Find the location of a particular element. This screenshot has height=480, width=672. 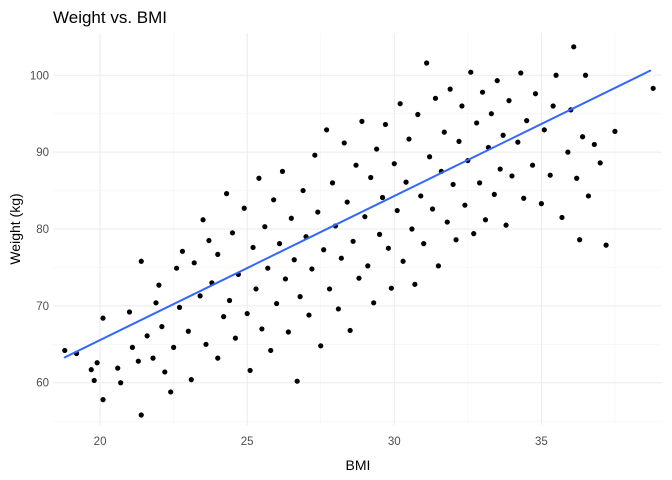

y-tick-label: 70 is located at coordinates (42, 307).